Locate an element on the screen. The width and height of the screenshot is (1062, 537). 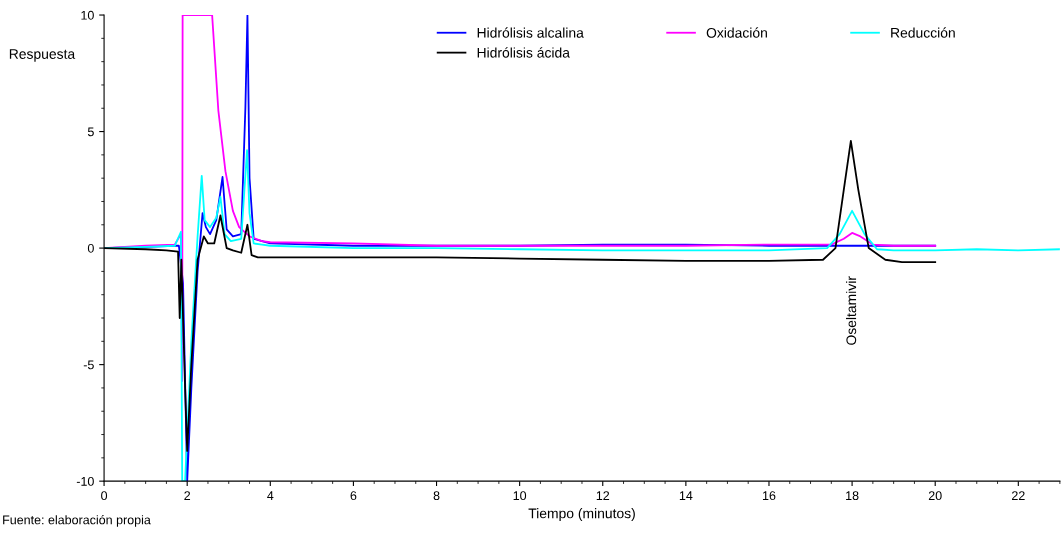
source-note: Fuente: elaboración propia is located at coordinates (77, 520).